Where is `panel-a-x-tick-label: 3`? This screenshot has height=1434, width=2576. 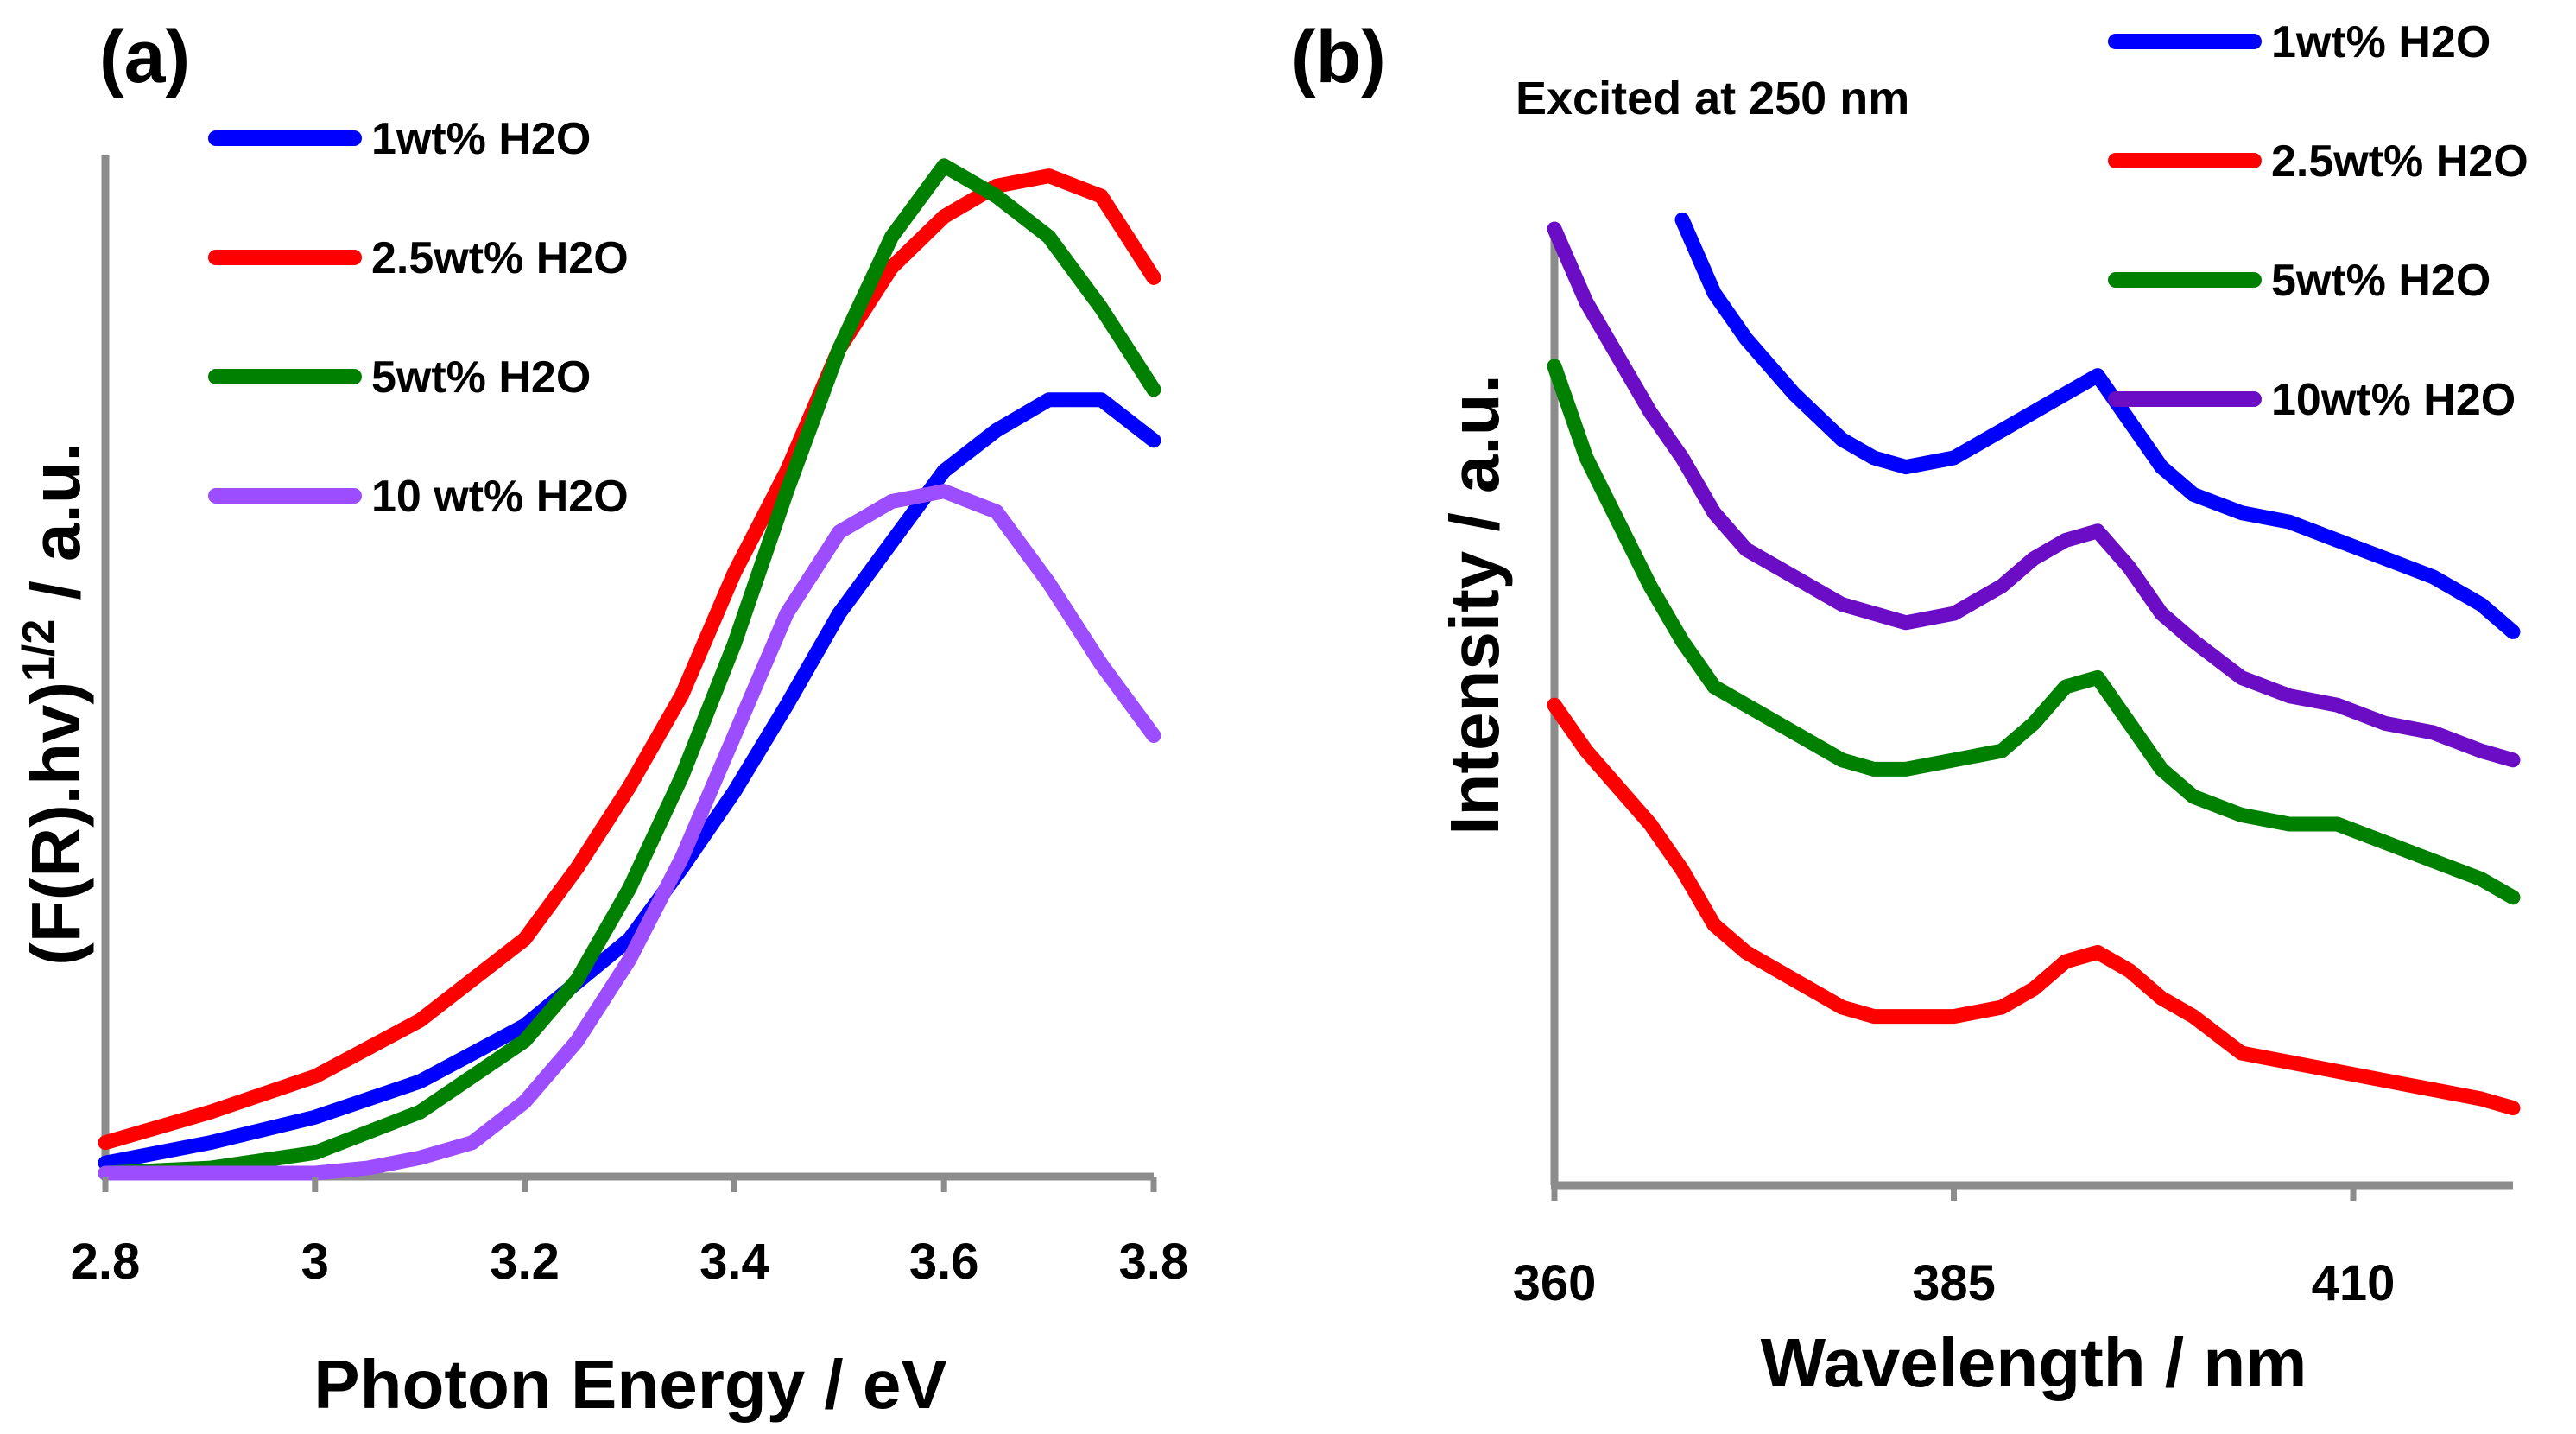 panel-a-x-tick-label: 3 is located at coordinates (315, 1262).